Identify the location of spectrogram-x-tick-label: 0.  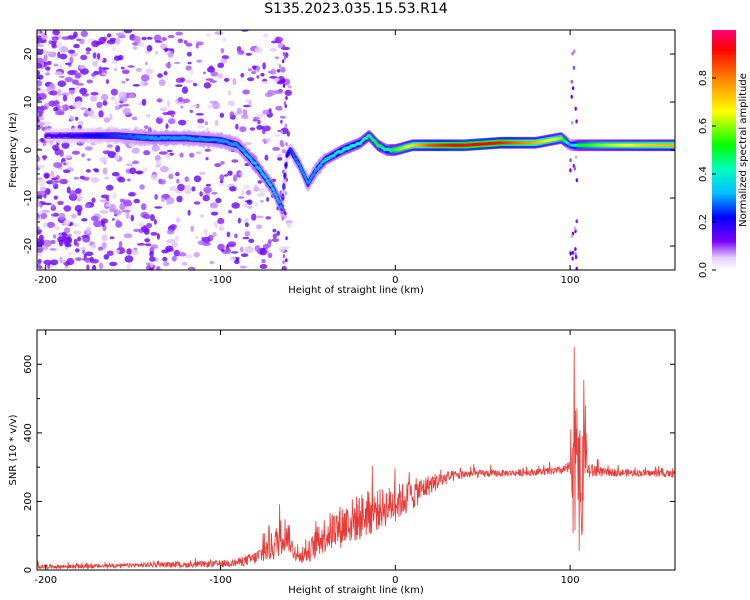
(395, 280).